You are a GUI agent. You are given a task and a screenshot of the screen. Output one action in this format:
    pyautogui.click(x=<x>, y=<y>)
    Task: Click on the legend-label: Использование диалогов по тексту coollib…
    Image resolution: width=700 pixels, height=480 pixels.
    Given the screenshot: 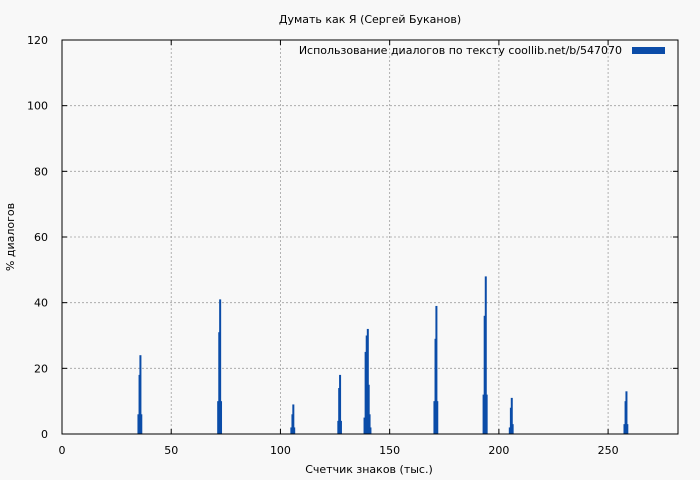 What is the action you would take?
    pyautogui.click(x=460, y=50)
    